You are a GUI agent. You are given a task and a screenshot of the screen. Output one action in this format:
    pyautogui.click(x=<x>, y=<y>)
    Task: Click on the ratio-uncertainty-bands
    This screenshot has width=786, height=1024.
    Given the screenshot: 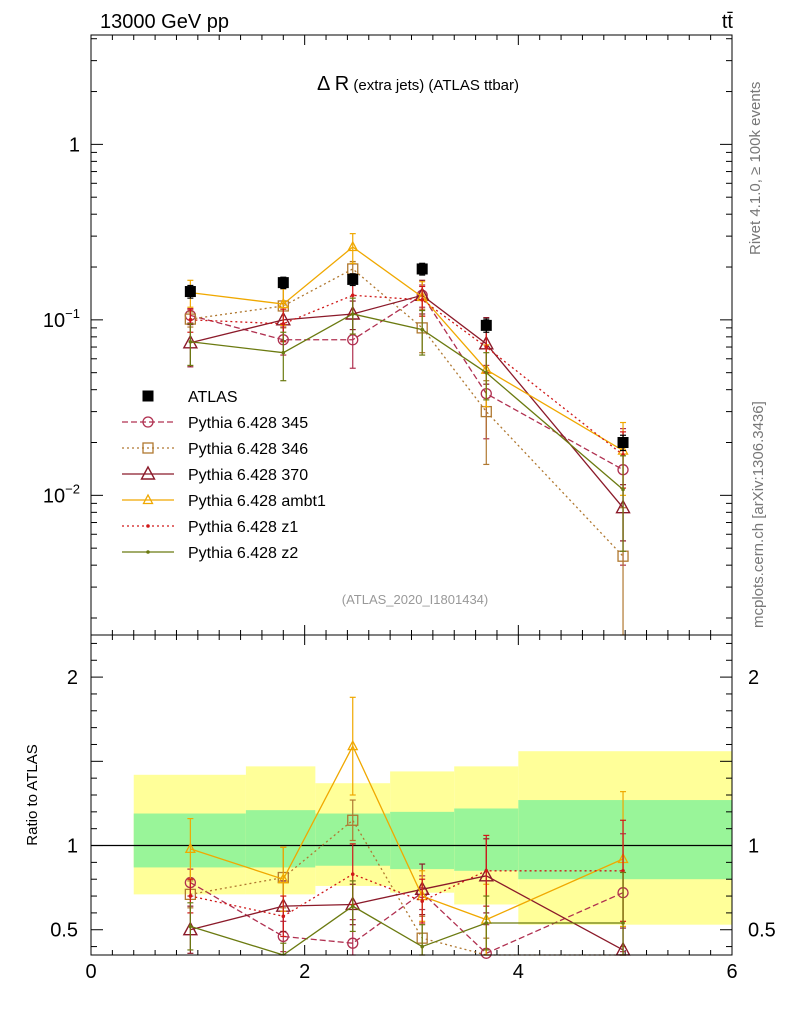 What is the action you would take?
    pyautogui.click(x=432, y=838)
    